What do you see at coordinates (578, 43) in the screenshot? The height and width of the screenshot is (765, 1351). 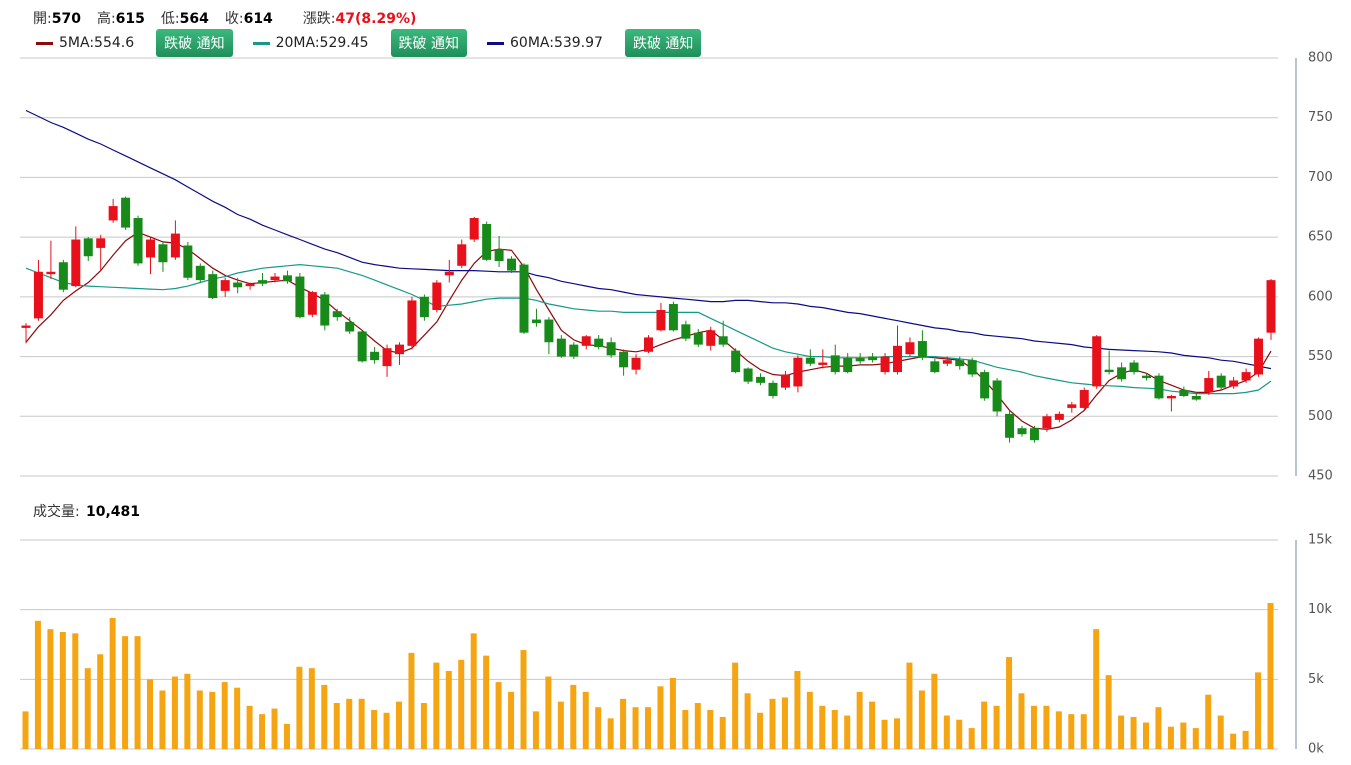 I see `legend-value: 539.97` at bounding box center [578, 43].